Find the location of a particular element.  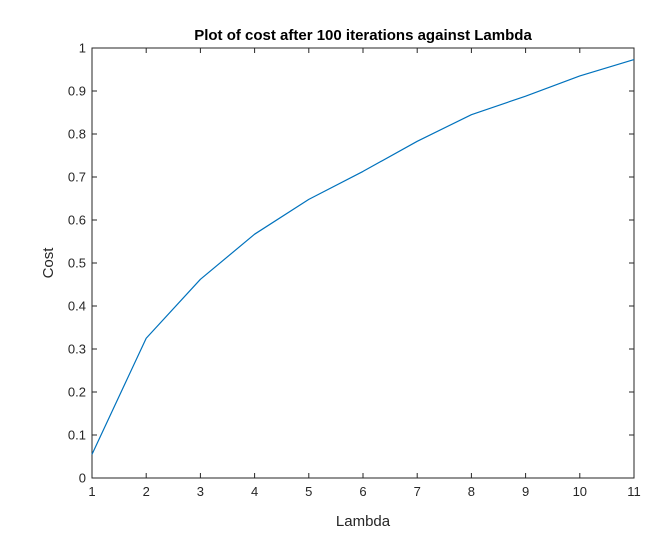

x-tick-label: 6 is located at coordinates (362, 491).